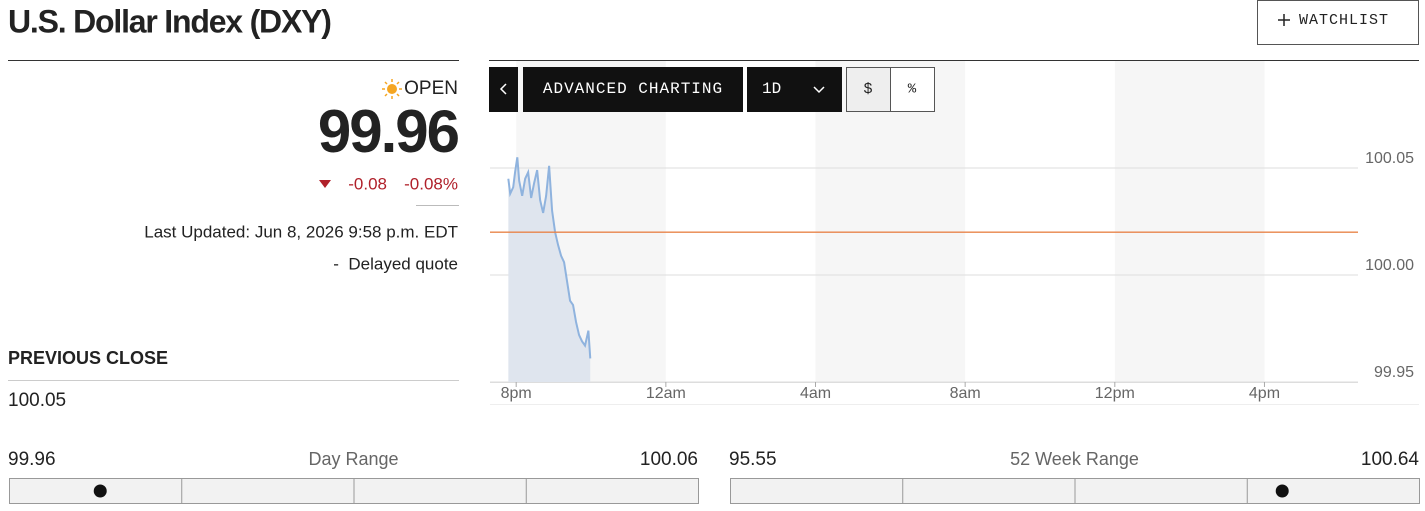 This screenshot has width=1425, height=511. I want to click on market-status: OPEN, so click(431, 88).